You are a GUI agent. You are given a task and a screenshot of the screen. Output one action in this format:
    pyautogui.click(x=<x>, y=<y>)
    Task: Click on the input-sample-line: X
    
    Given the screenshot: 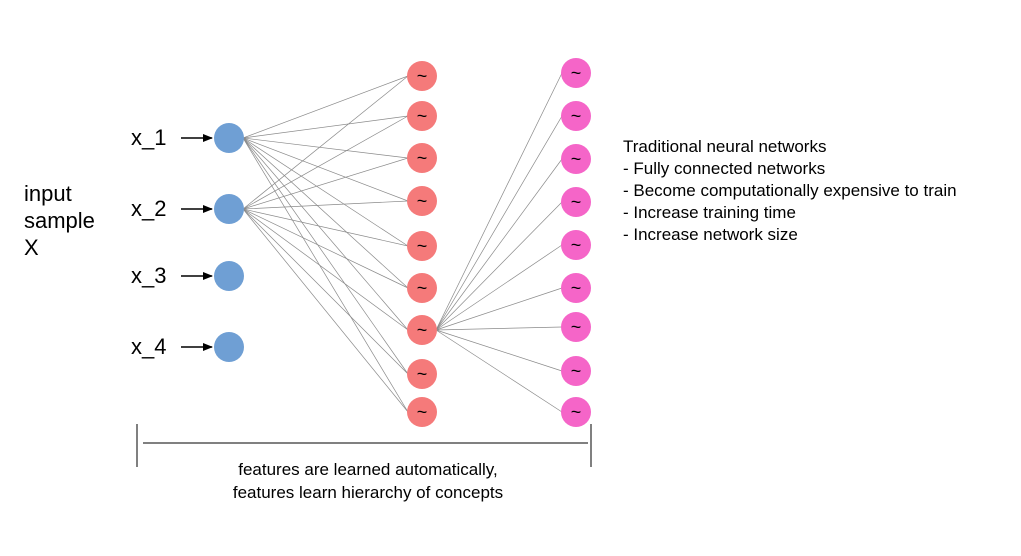 What is the action you would take?
    pyautogui.click(x=31, y=247)
    